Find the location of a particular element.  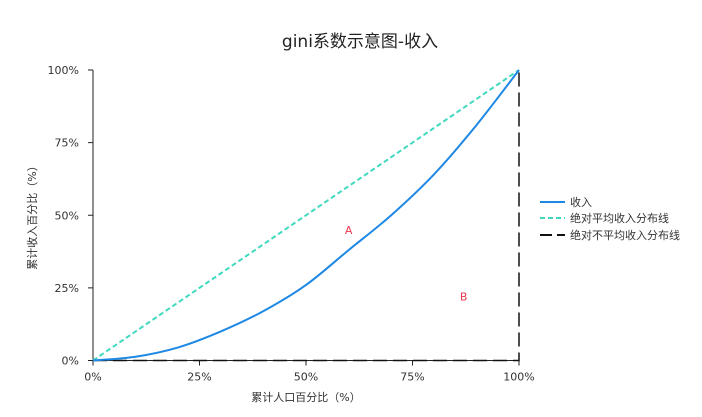

annotation-a: A is located at coordinates (349, 230).